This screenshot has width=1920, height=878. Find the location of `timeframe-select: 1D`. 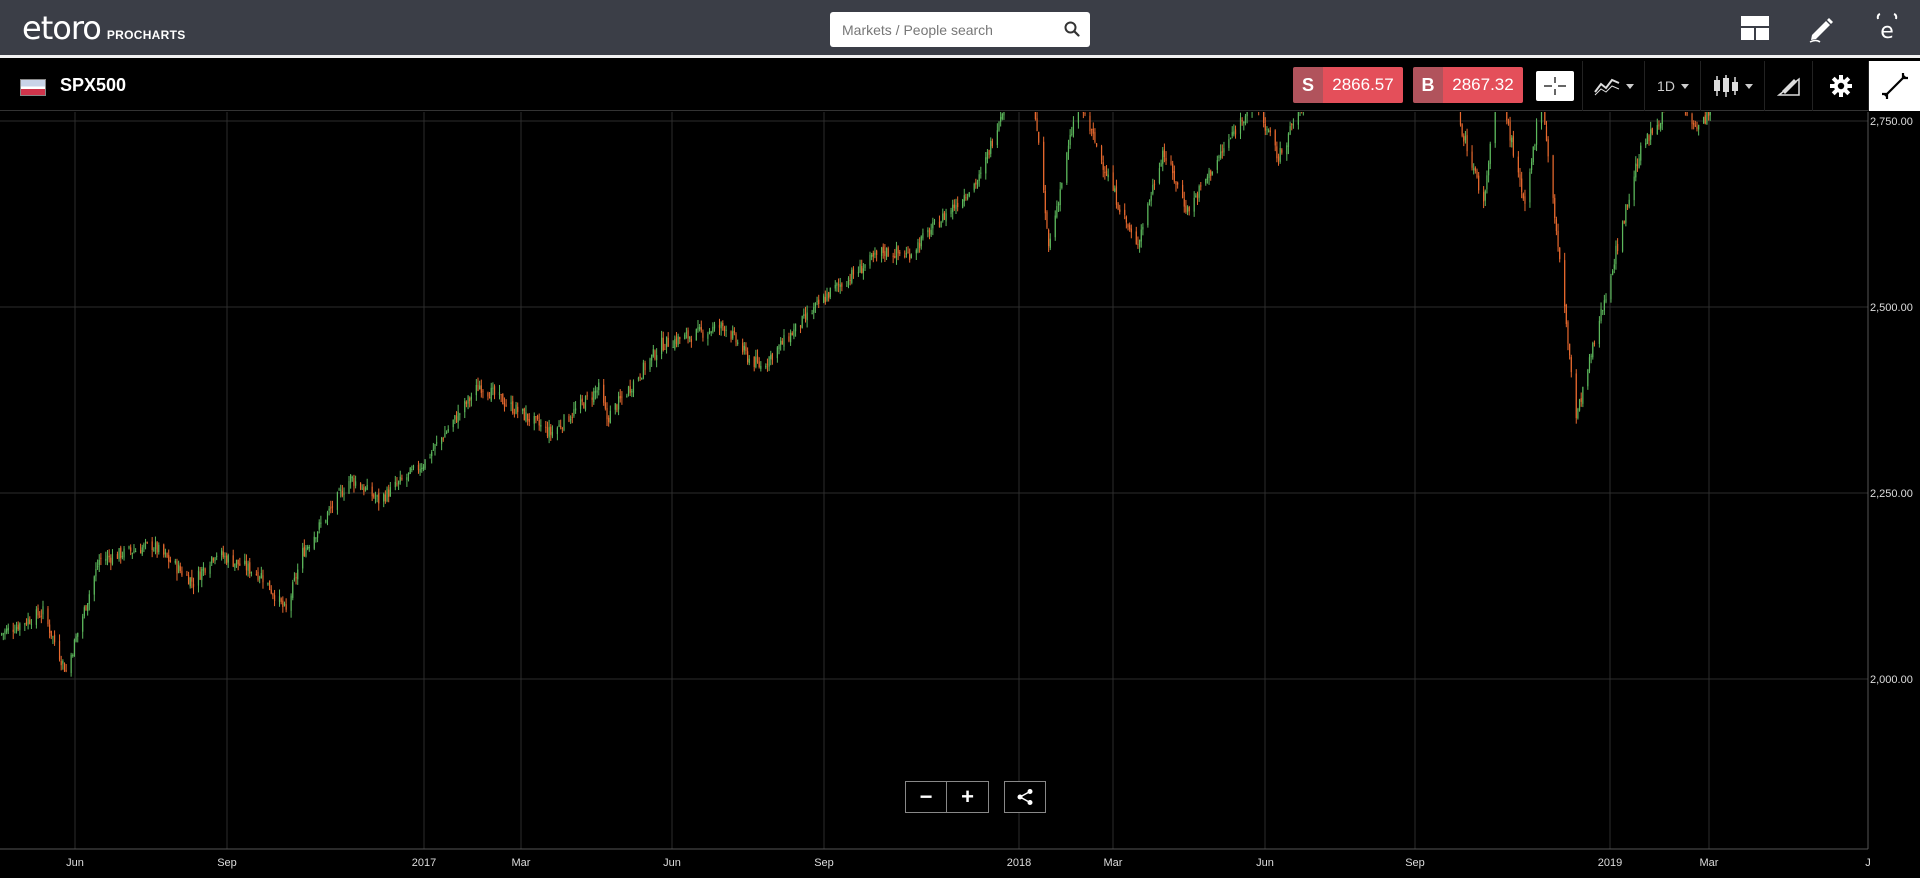

timeframe-select: 1D is located at coordinates (1672, 86).